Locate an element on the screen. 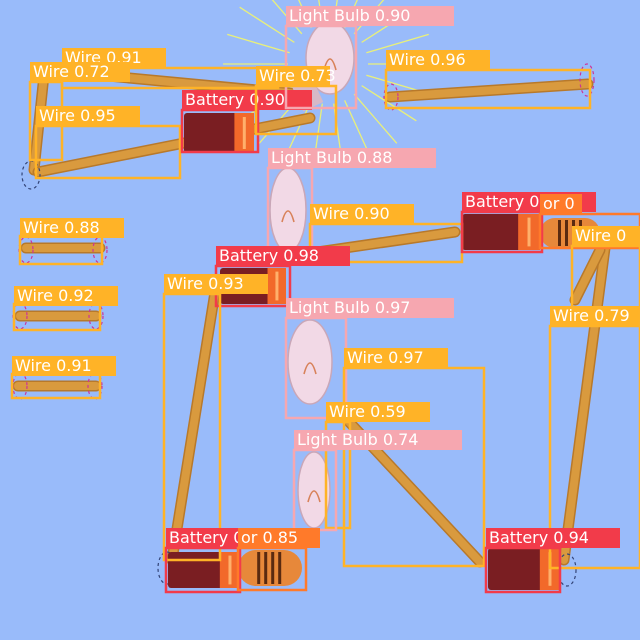  label-battery-4: Battery 0.94 is located at coordinates (539, 537).